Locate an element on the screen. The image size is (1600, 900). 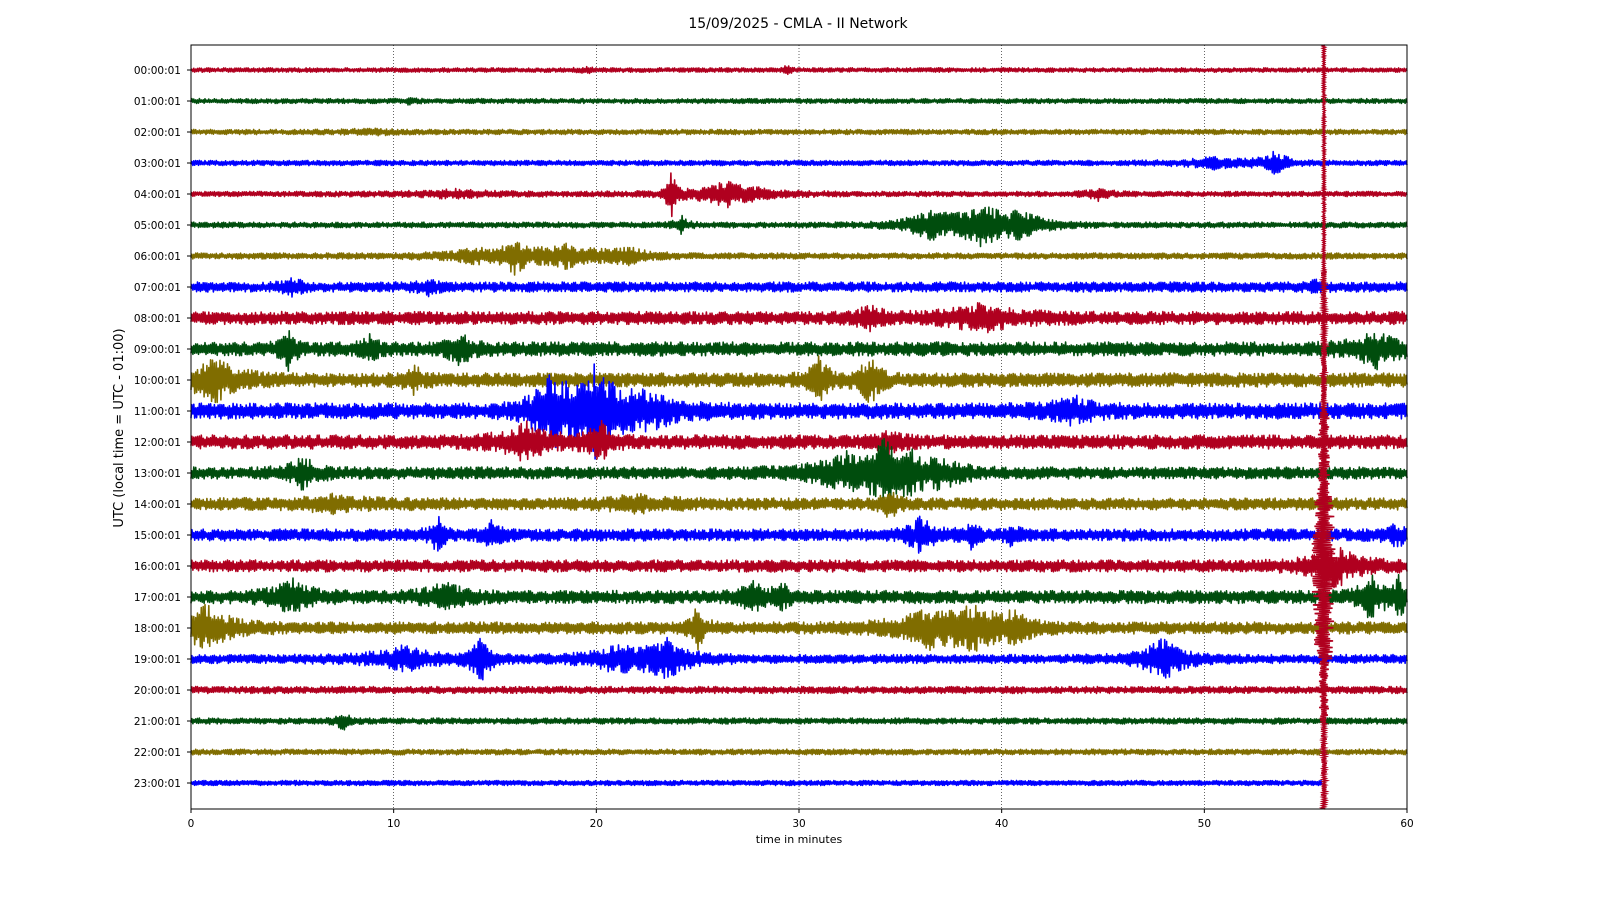
trace-01:00:01 is located at coordinates (799, 101).